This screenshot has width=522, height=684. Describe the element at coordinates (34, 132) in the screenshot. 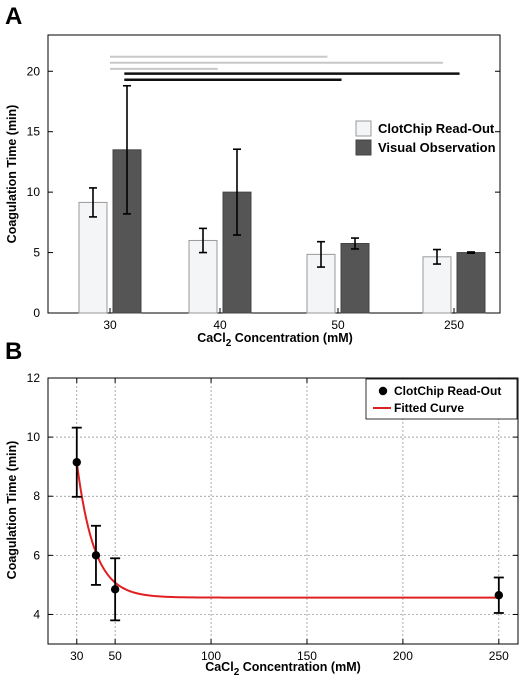

I see `y-tick-label: 15` at that location.